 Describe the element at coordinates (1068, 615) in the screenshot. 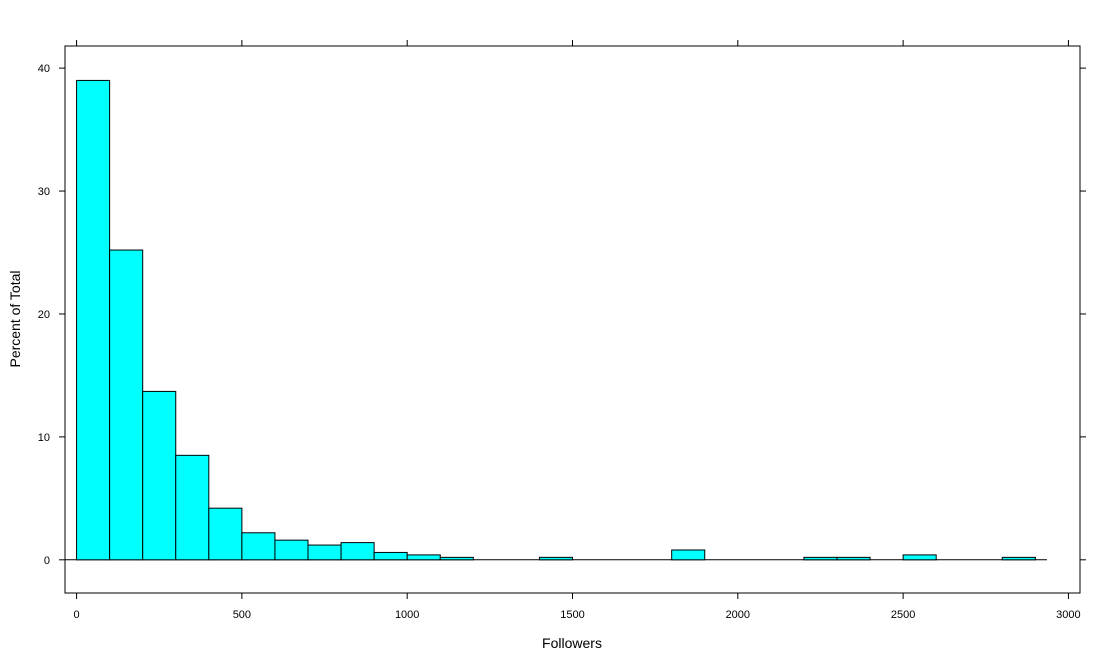

I see `x-tick-label-3000: 3000` at that location.